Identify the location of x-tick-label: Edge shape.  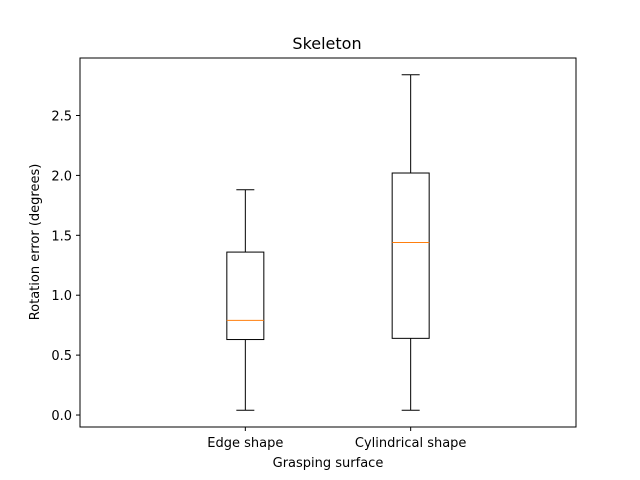
(245, 443).